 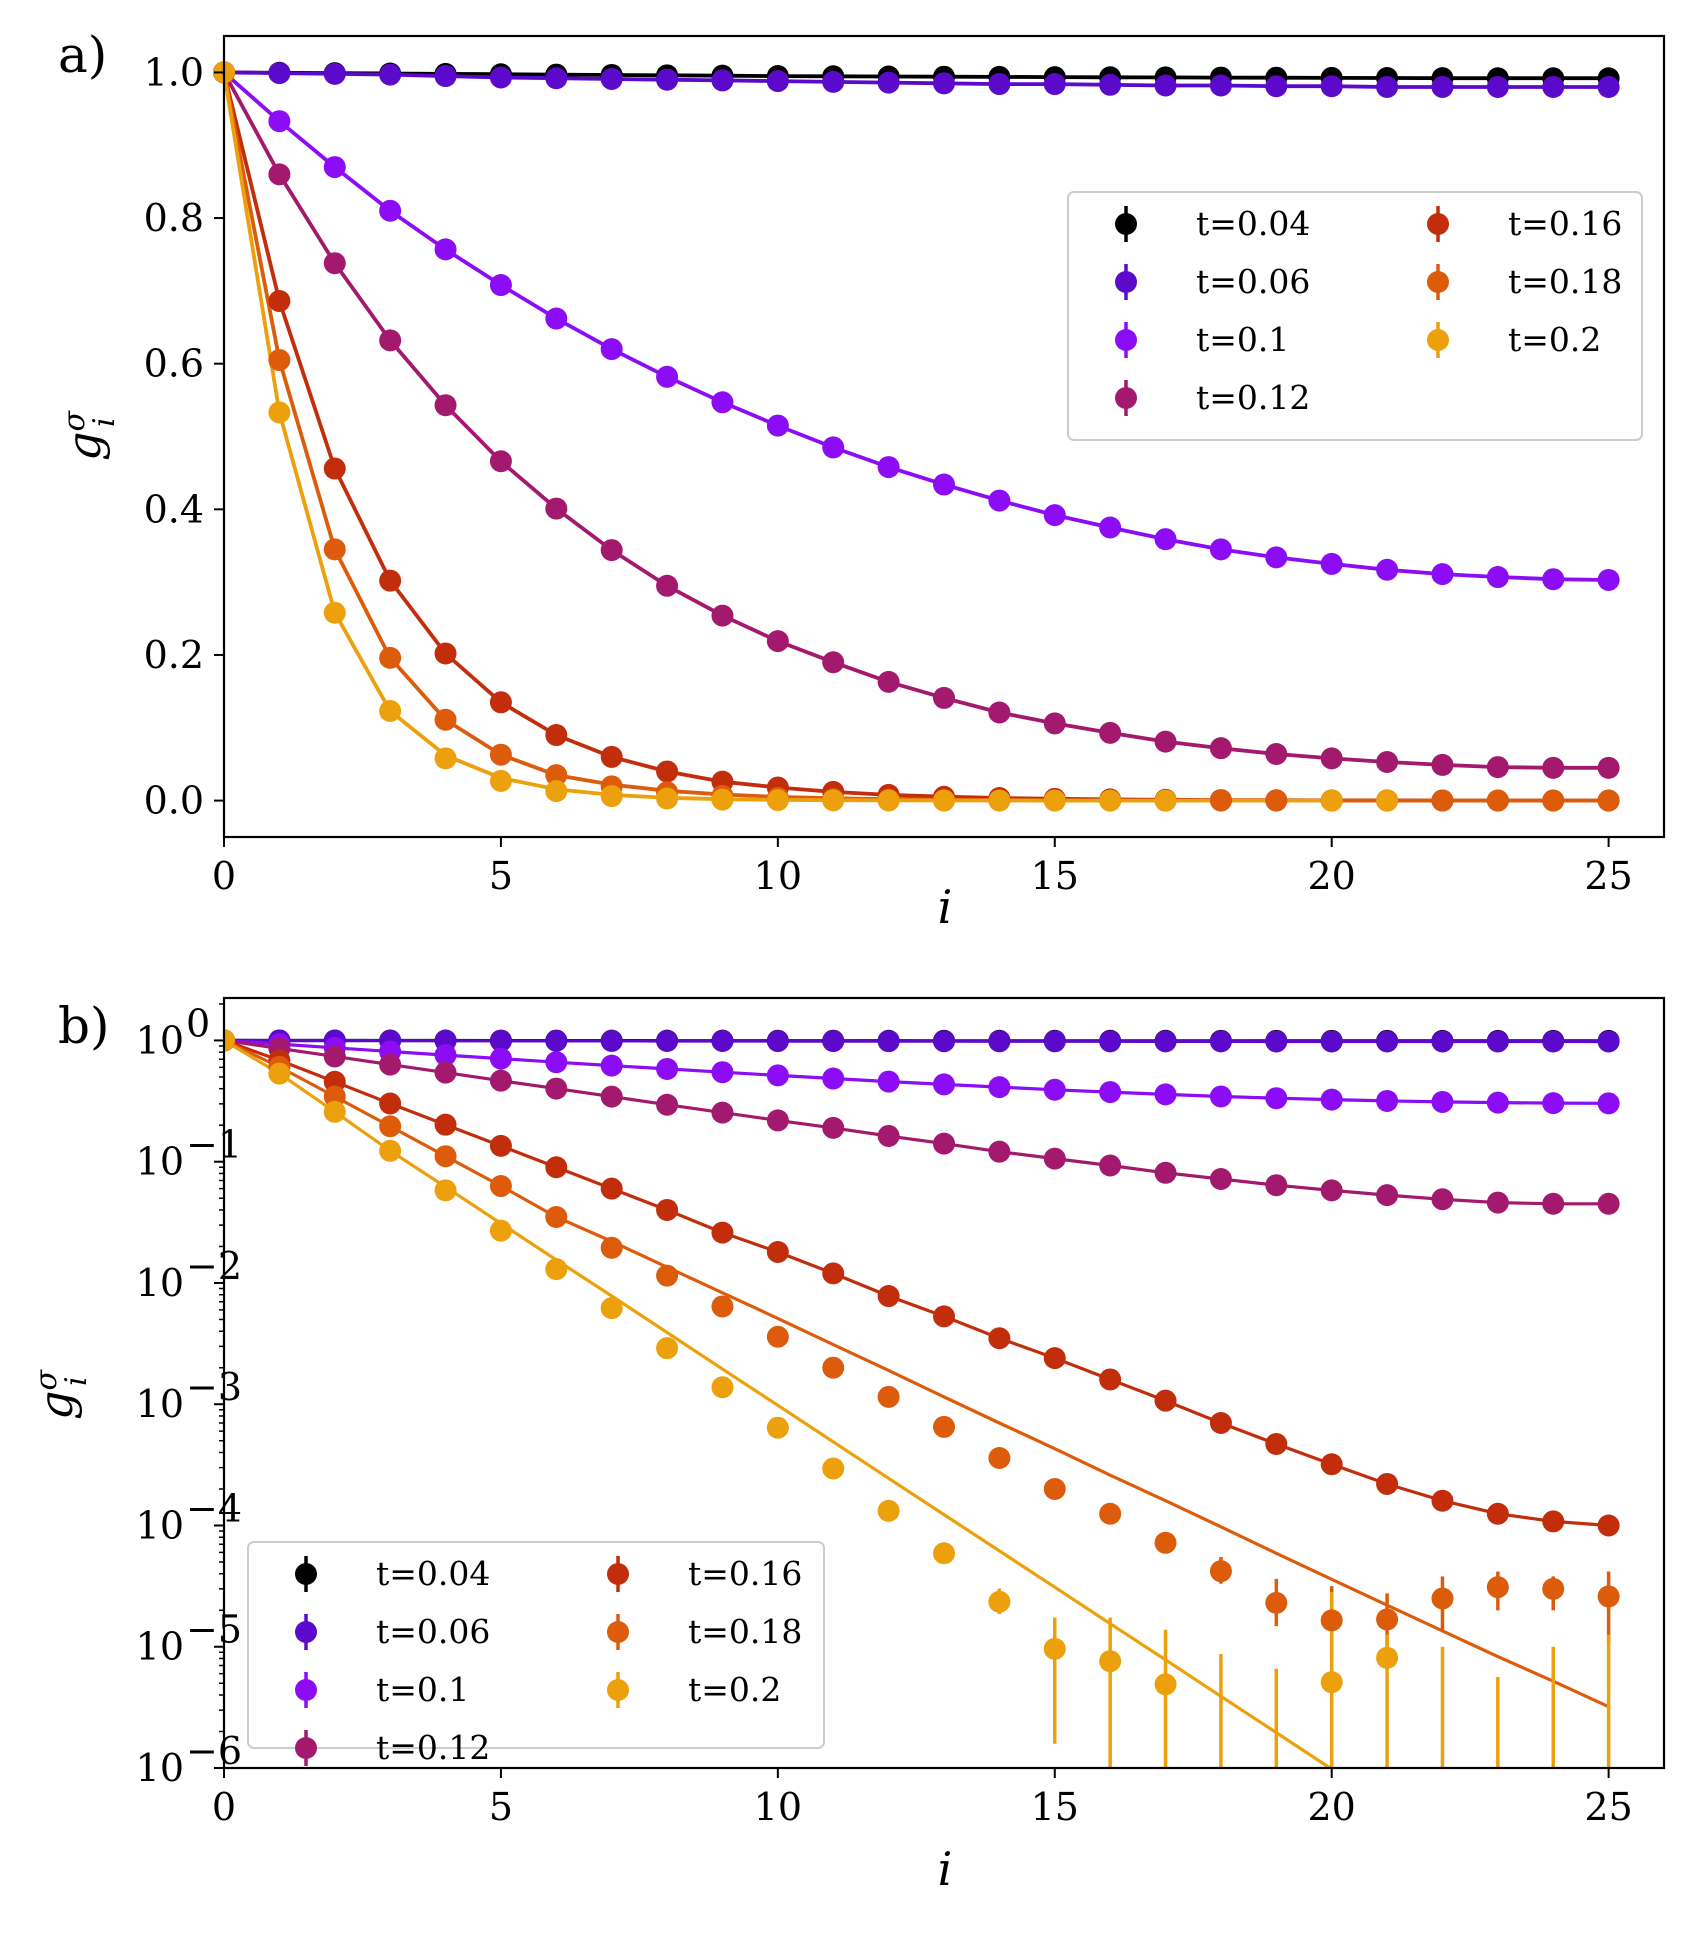 What do you see at coordinates (198, 1023) in the screenshot?
I see `b-ytick-exponent: 0` at bounding box center [198, 1023].